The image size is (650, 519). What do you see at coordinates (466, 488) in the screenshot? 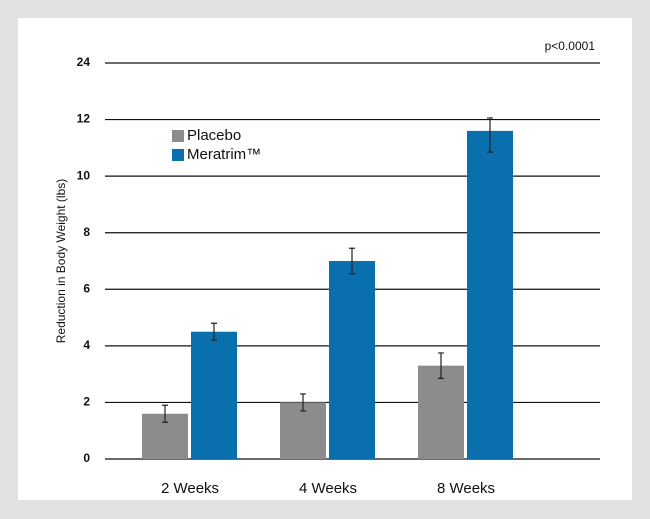
I see `x-tick-label: 8 Weeks` at bounding box center [466, 488].